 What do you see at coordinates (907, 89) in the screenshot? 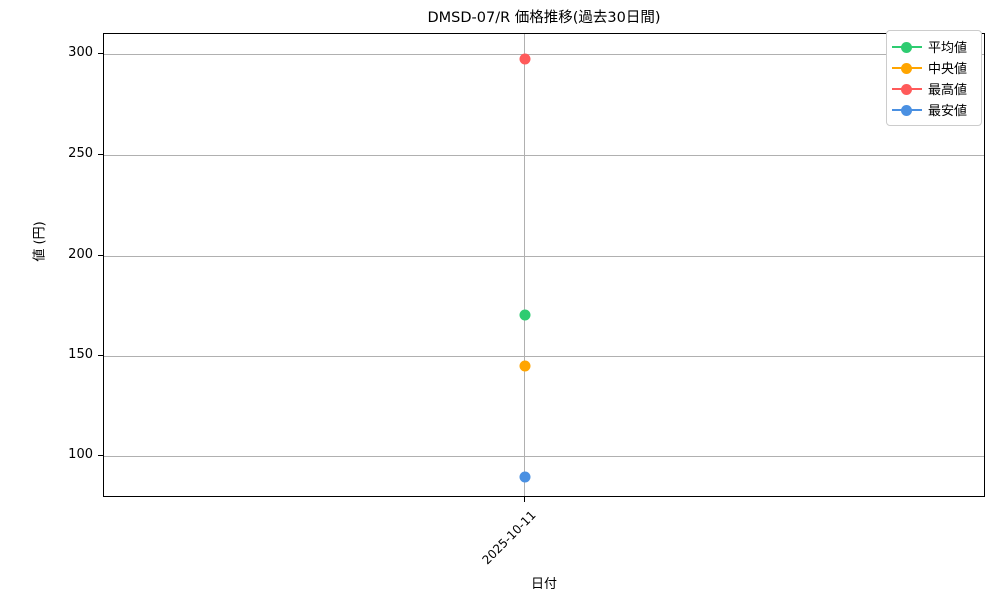
I see `legend-marker-icon-max` at bounding box center [907, 89].